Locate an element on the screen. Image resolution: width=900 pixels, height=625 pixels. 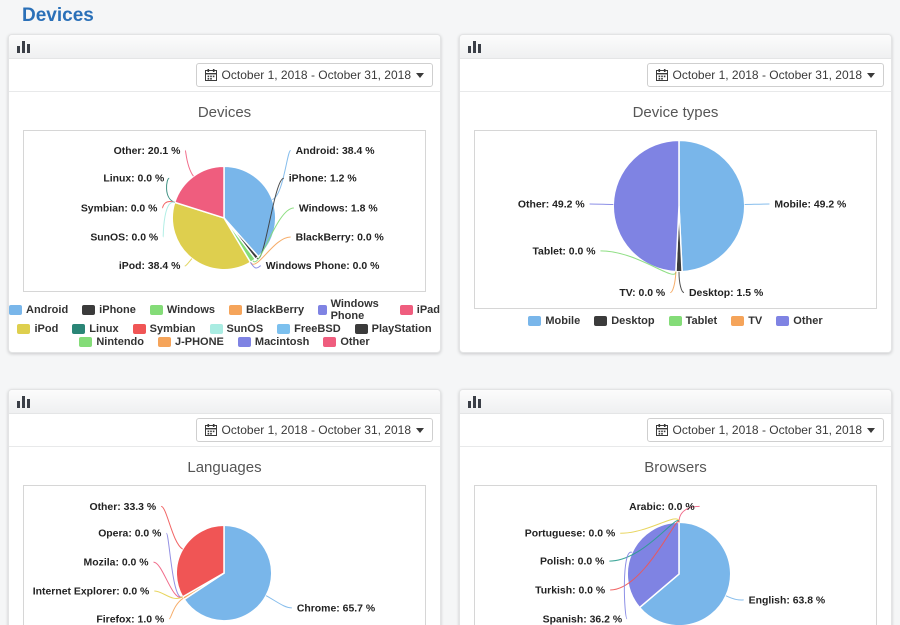
legend-label: J-PHONE is located at coordinates (199, 342).